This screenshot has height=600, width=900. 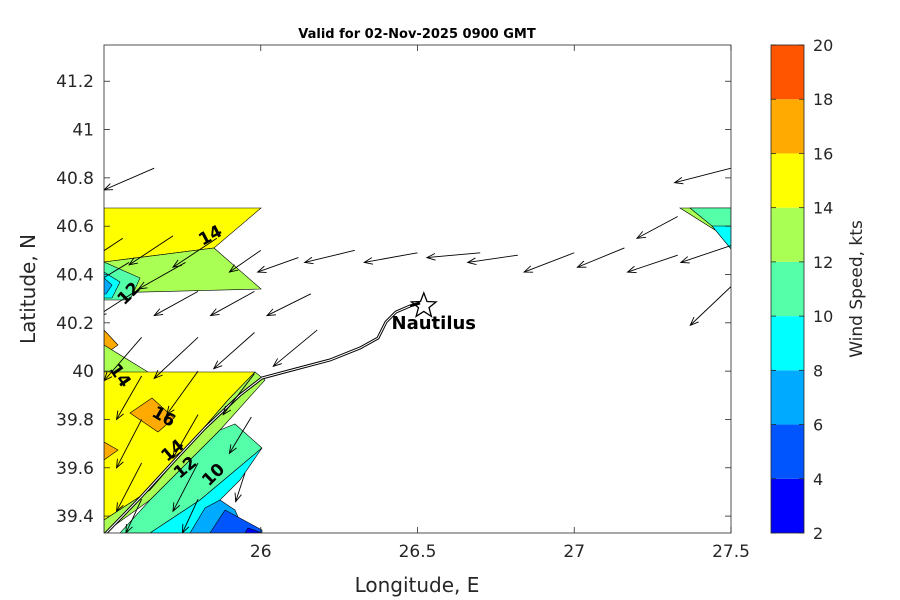 I want to click on colorbar-tick-label: 6, so click(x=818, y=425).